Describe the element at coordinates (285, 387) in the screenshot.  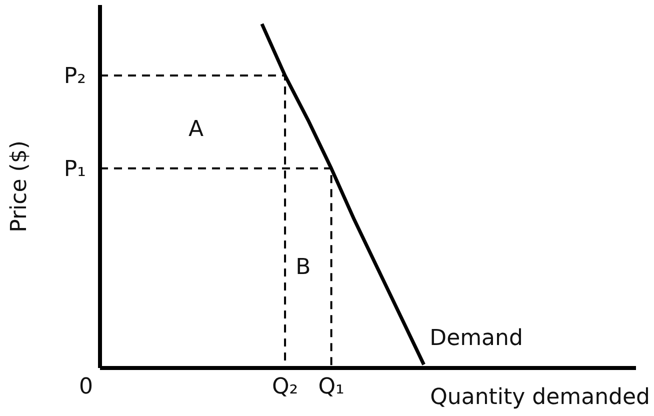
I see `x-tick-label: Q₂` at that location.